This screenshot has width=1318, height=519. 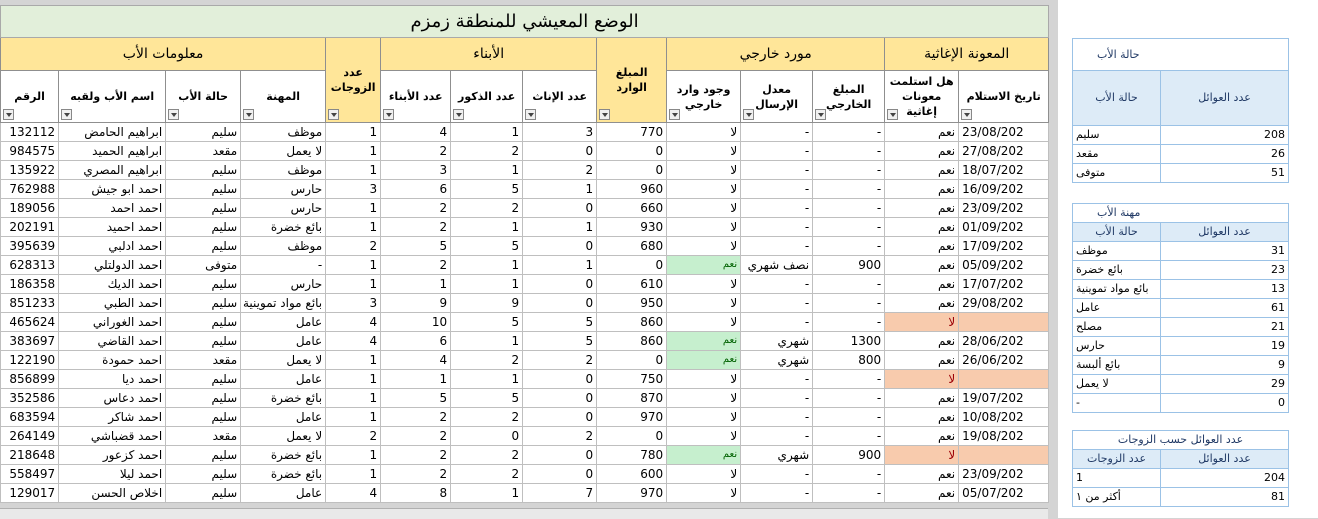 What do you see at coordinates (1116, 270) in the screenshot?
I see `summary-label: بائع خضرة` at bounding box center [1116, 270].